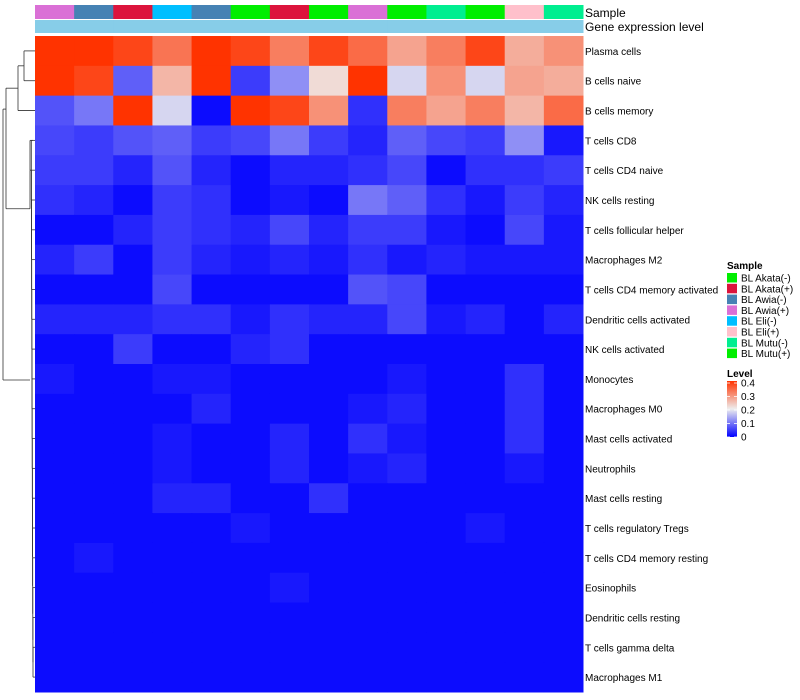  Describe the element at coordinates (610, 589) in the screenshot. I see `row-label: Eosinophils` at that location.